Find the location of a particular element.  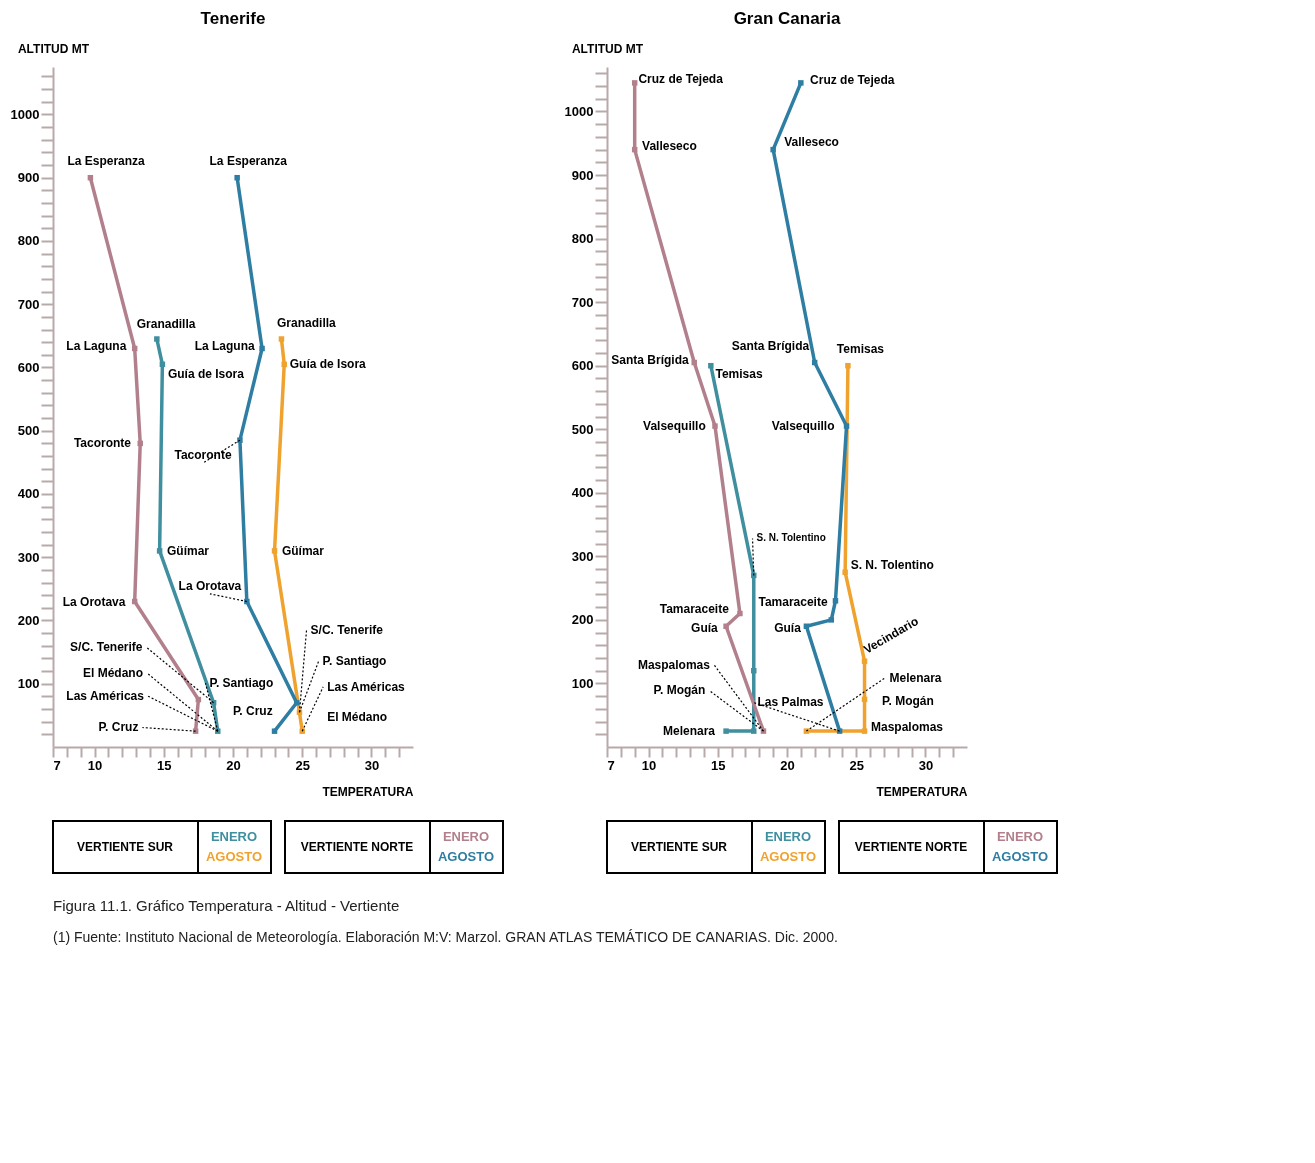

y-tick-label: 1000 is located at coordinates (25, 114).